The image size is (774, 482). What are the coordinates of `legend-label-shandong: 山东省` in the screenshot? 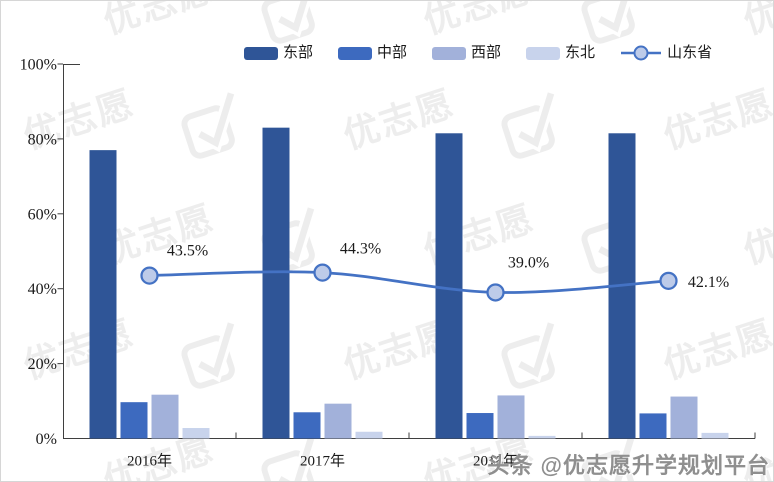 It's located at (690, 52).